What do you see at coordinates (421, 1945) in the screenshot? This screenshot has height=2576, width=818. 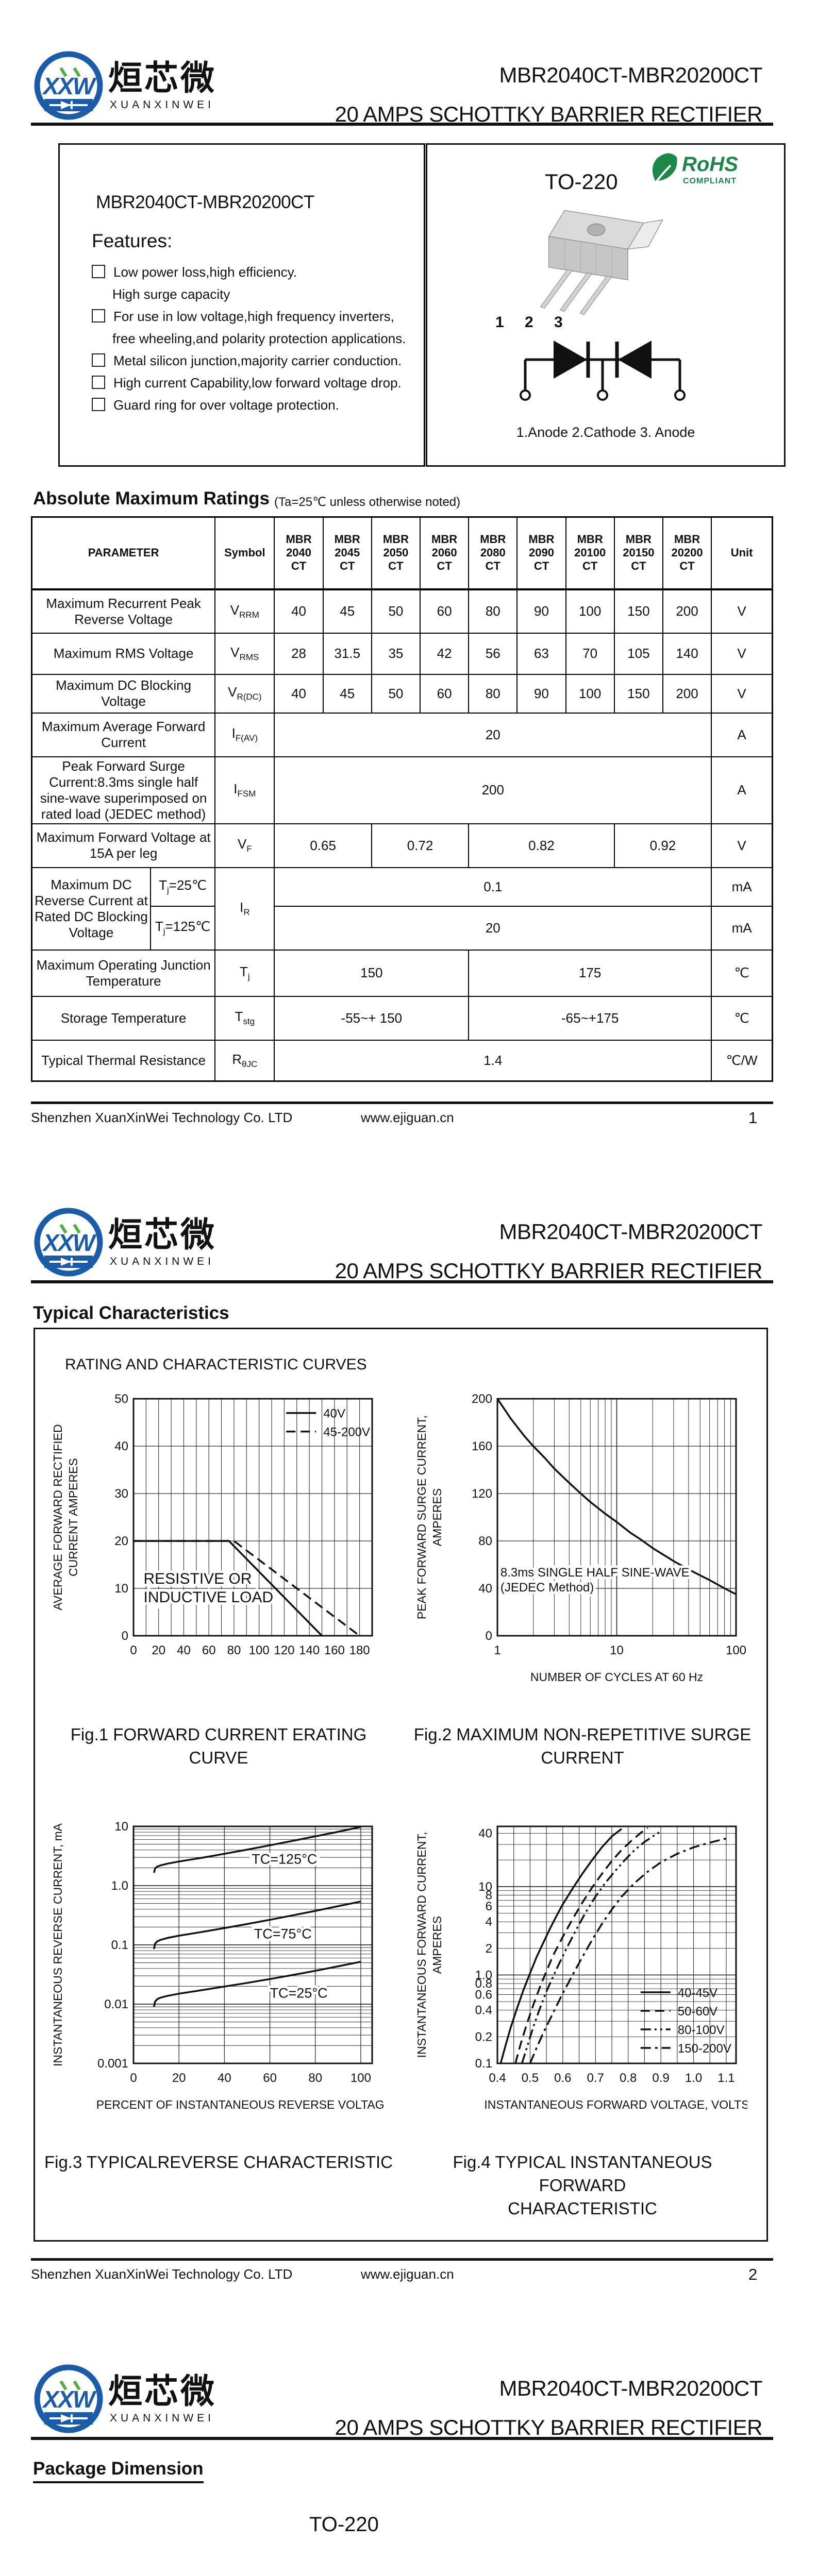 I see `svg-text: INSTANTANEOUS FORWARD CURRENT,` at bounding box center [421, 1945].